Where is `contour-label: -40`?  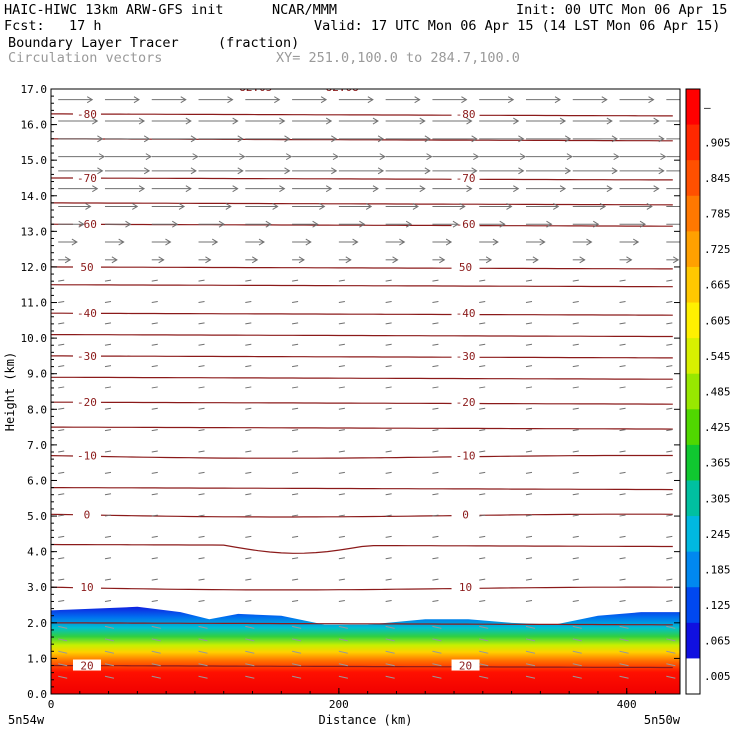 contour-label: -40 is located at coordinates (466, 313).